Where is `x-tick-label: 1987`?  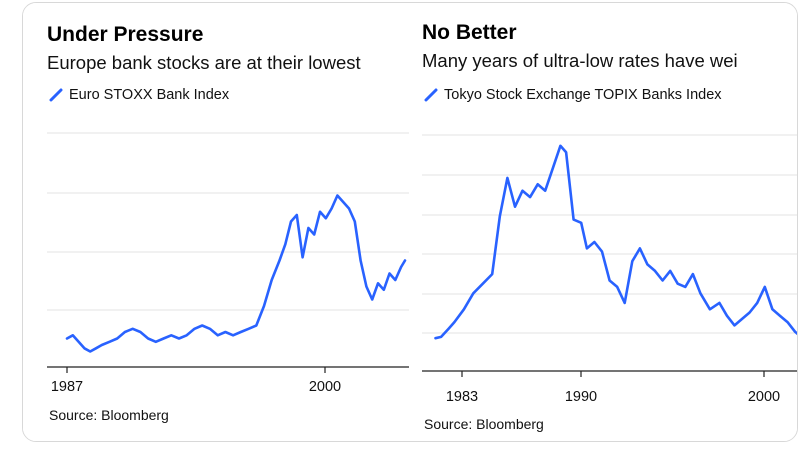
x-tick-label: 1987 is located at coordinates (67, 387).